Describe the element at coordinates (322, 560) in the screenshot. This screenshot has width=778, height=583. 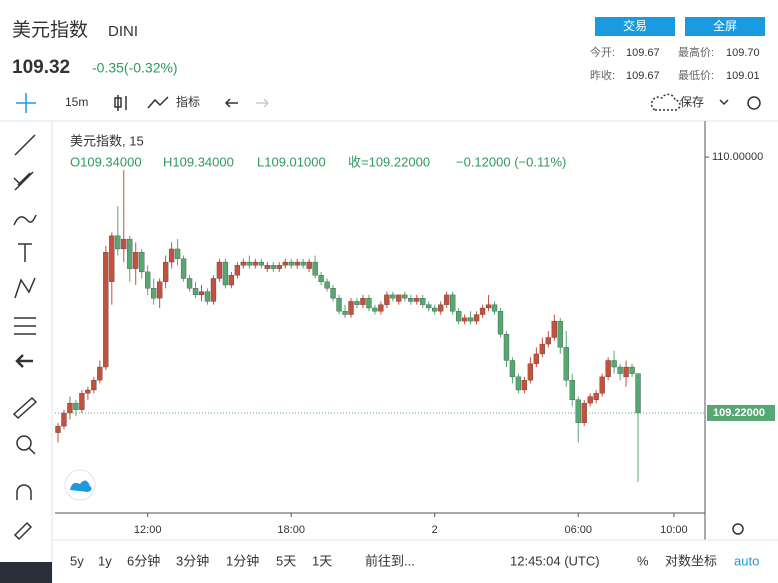
I see `range-button: 1天` at that location.